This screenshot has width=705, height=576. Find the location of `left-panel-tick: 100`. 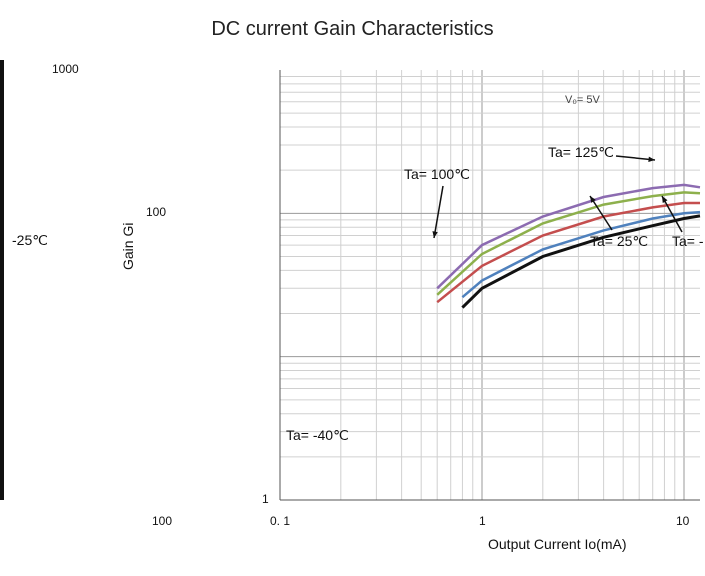

left-panel-tick: 100 is located at coordinates (162, 521).